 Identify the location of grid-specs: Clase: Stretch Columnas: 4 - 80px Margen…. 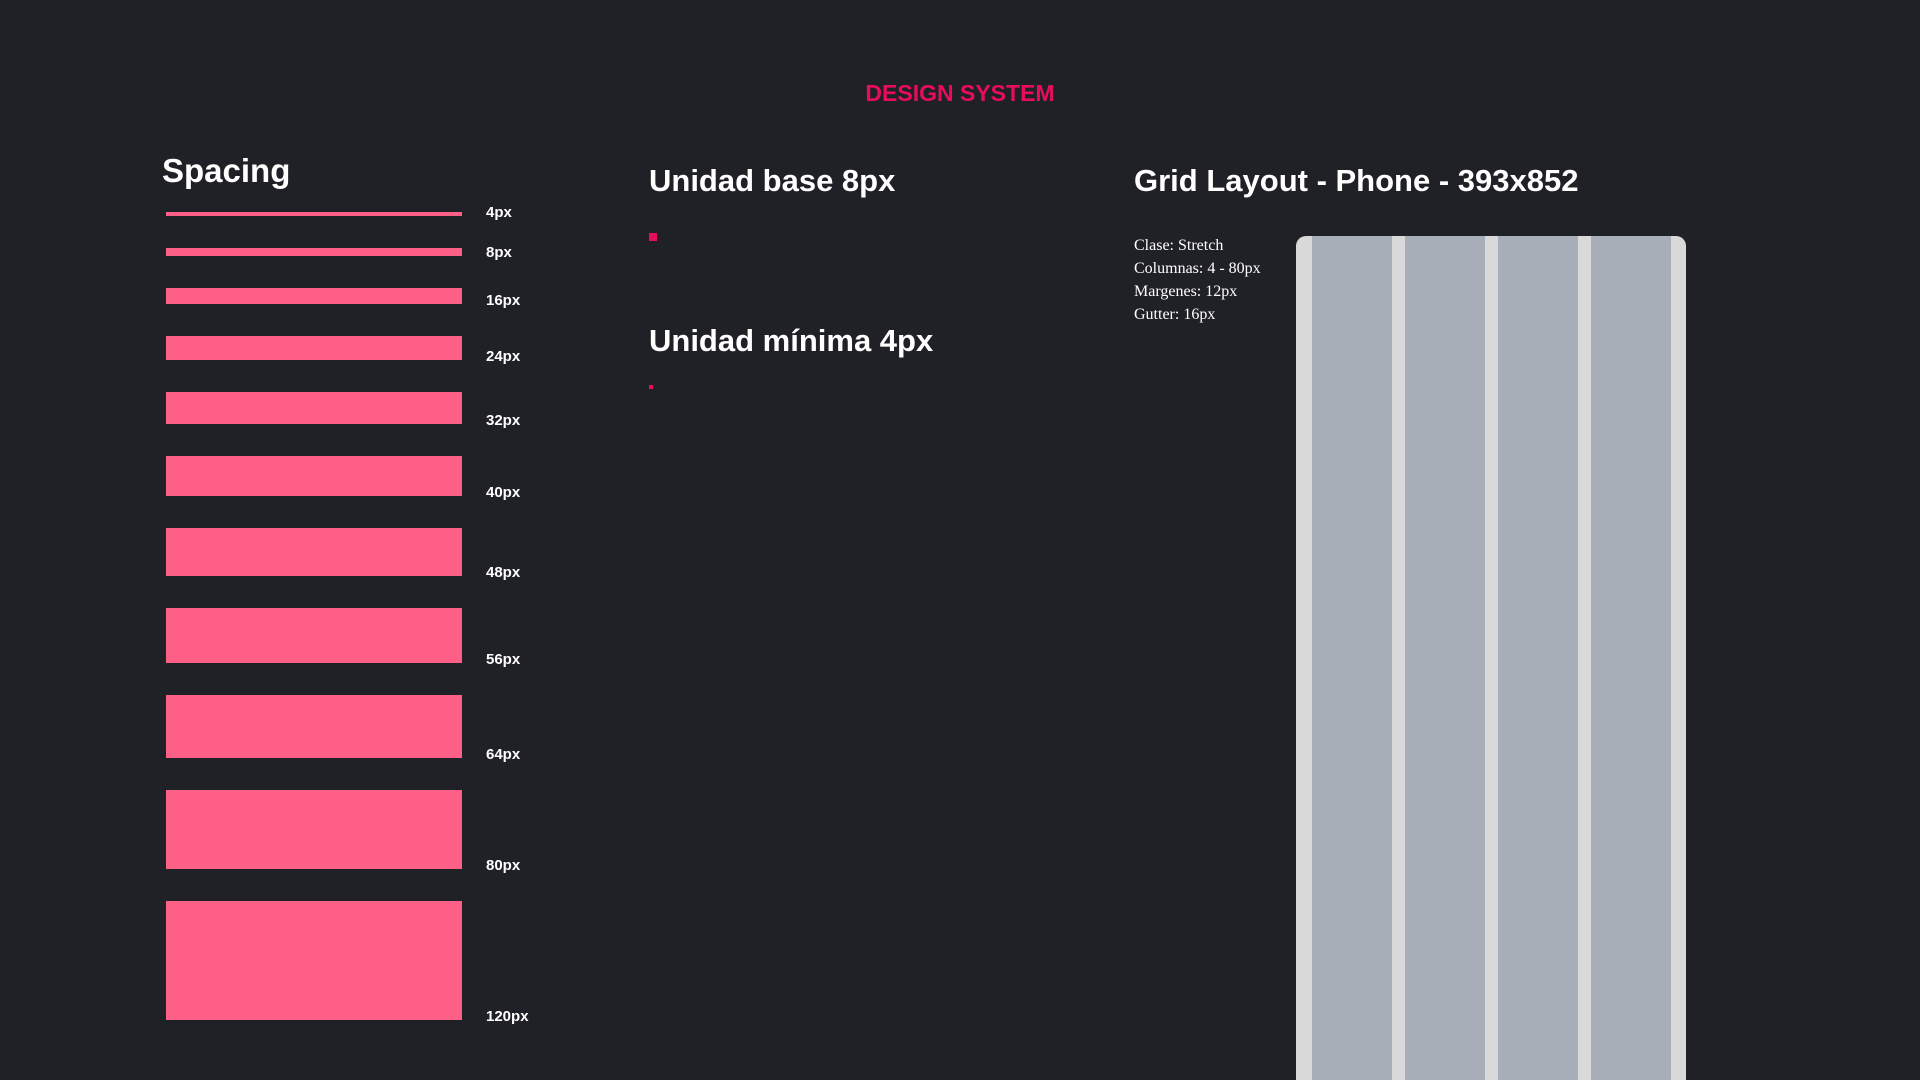
(1197, 280).